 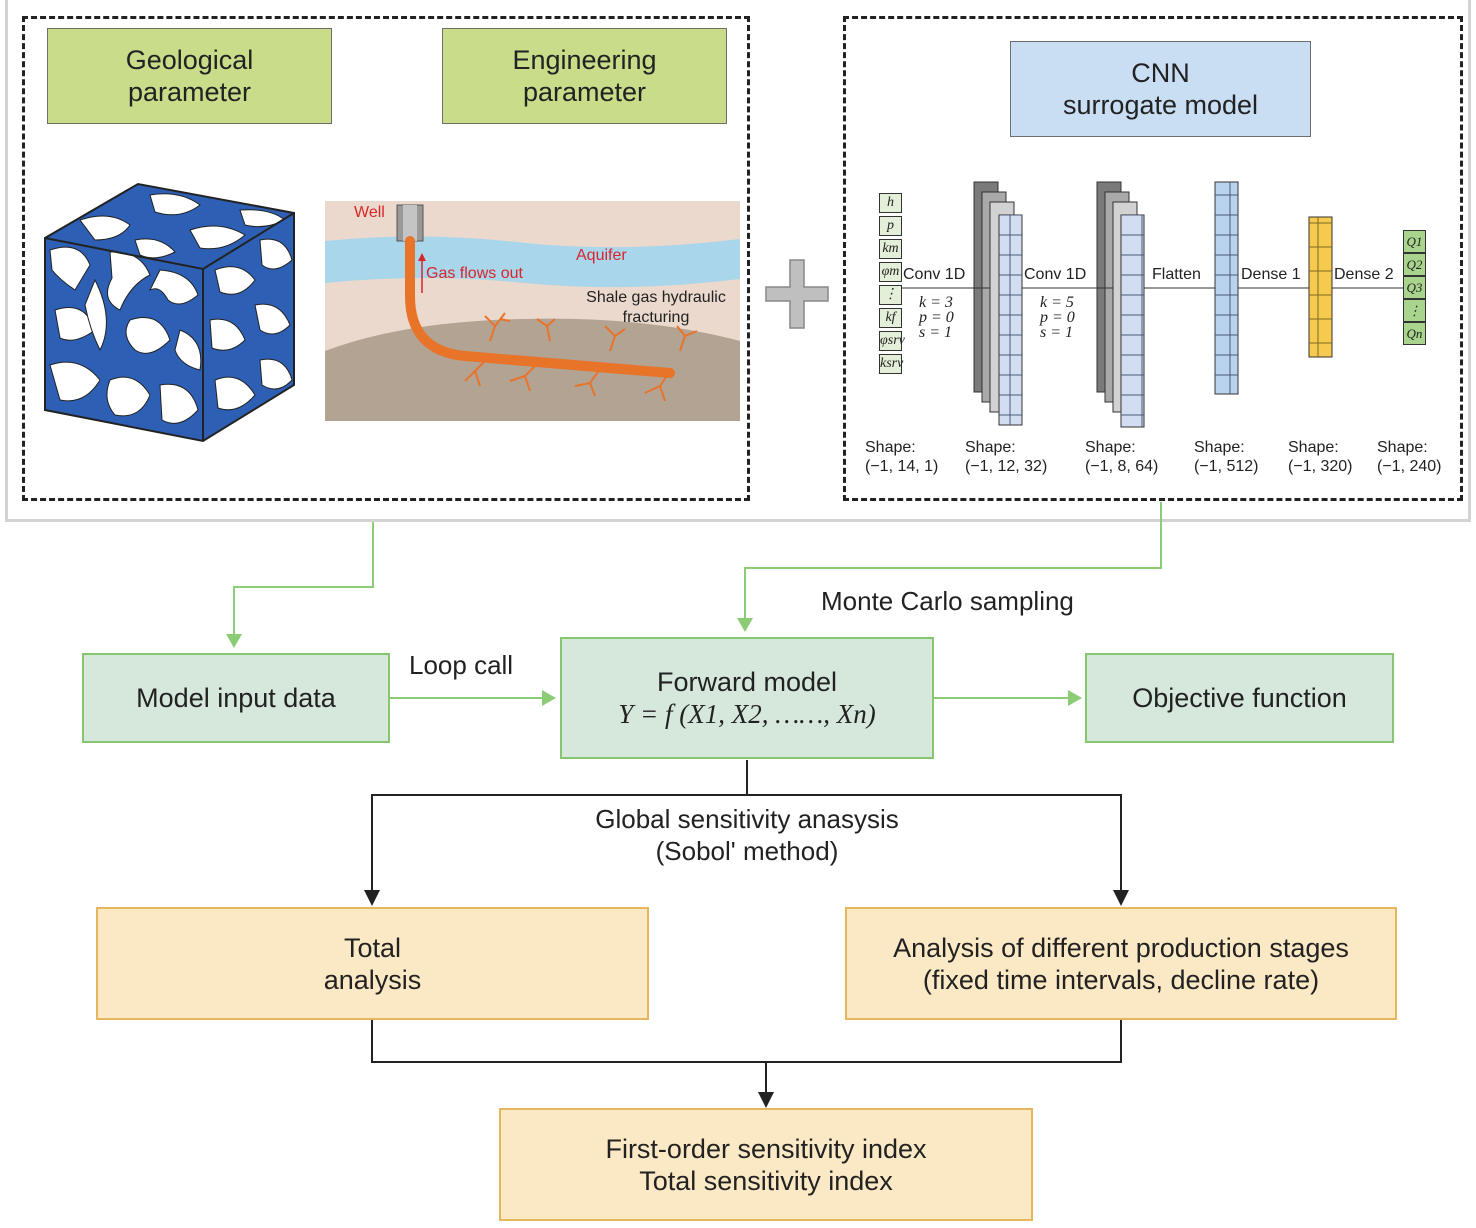 I want to click on aquifer-label: Aquifer, so click(x=601, y=255).